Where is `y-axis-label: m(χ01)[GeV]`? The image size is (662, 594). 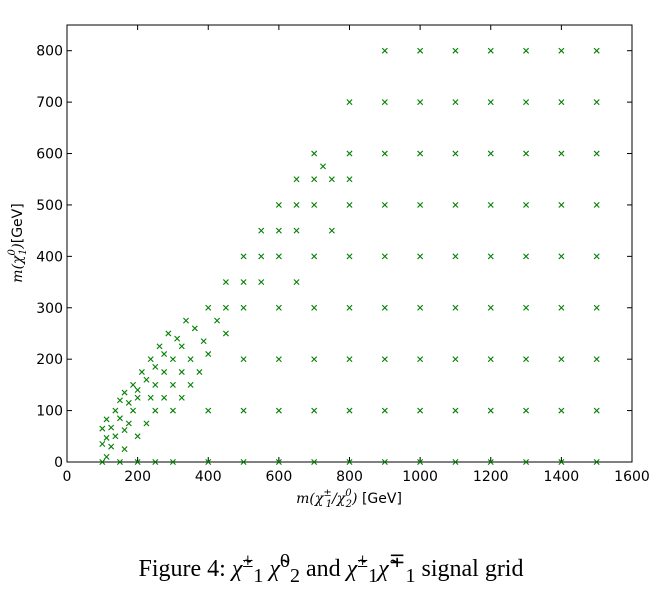 y-axis-label: m(χ01)[GeV] is located at coordinates (18, 242).